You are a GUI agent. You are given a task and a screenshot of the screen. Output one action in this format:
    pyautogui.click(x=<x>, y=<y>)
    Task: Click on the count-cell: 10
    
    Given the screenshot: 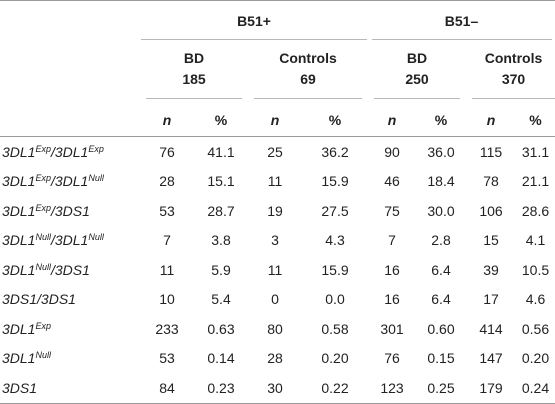 What is the action you would take?
    pyautogui.click(x=167, y=299)
    